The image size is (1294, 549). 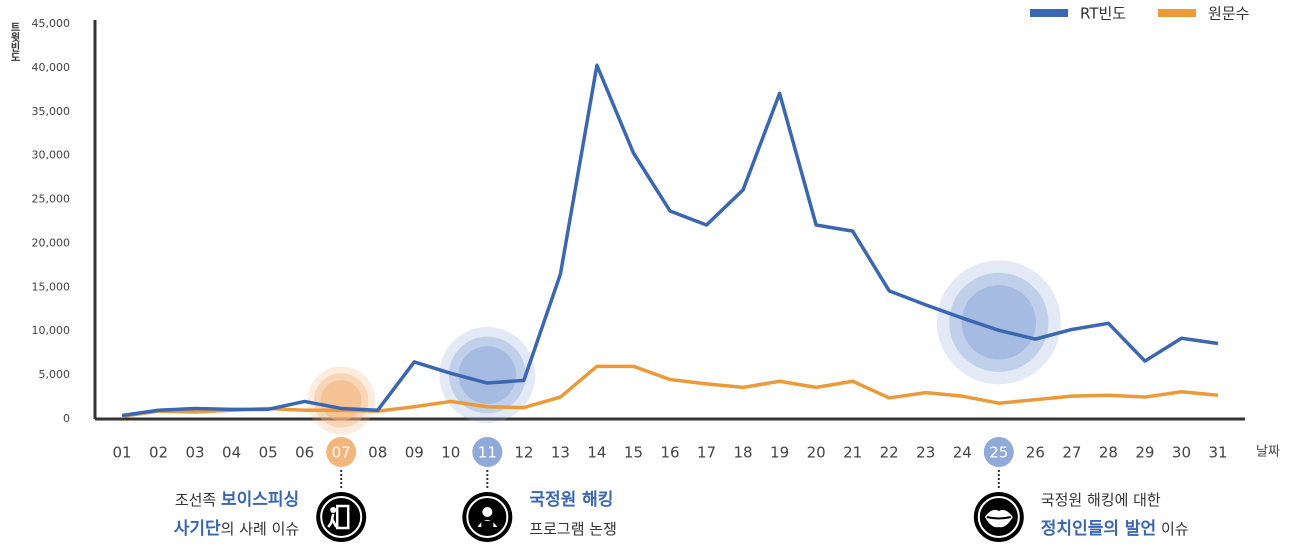 I want to click on annotation-segment: 의 사례 이슈, so click(x=260, y=529).